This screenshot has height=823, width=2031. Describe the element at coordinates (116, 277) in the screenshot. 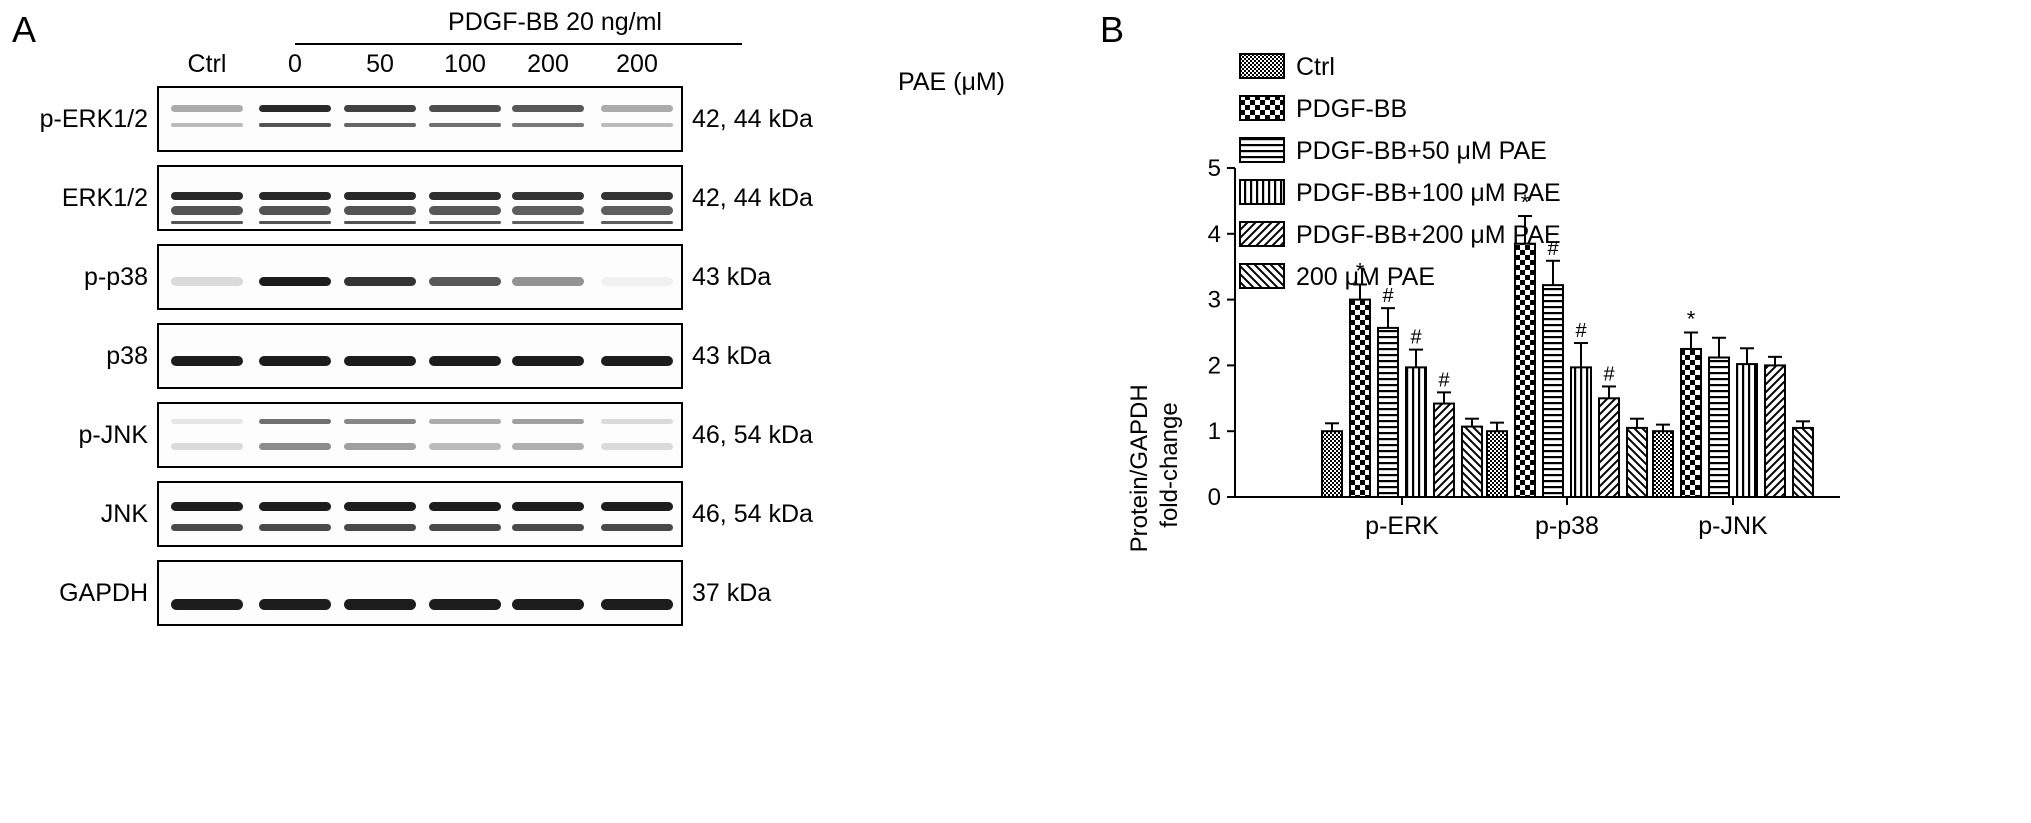

I see `blot-protein-label: p-p38` at that location.